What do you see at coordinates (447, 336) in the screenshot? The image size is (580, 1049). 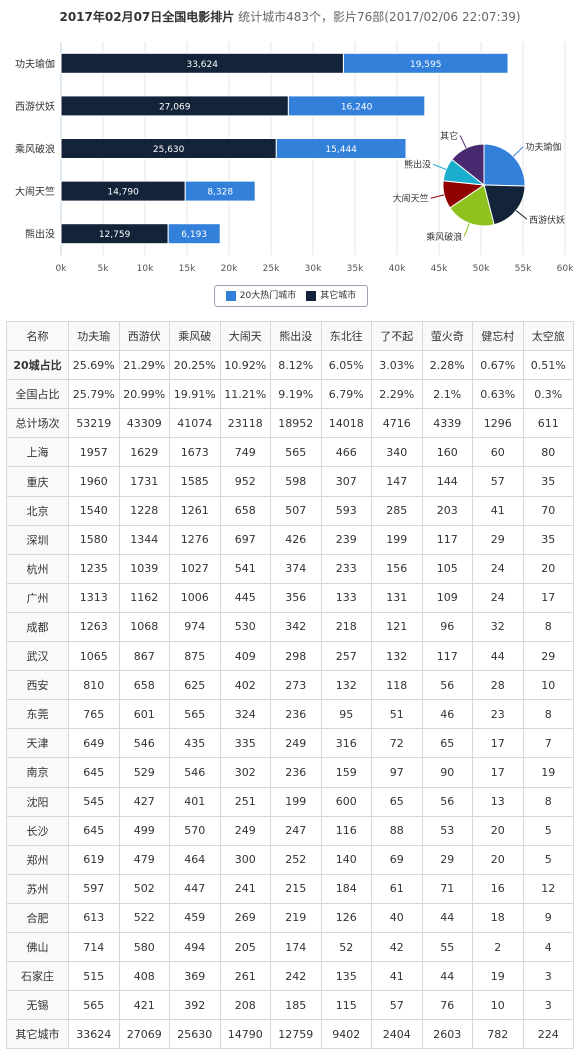 I see `column-header: 萤火奇` at bounding box center [447, 336].